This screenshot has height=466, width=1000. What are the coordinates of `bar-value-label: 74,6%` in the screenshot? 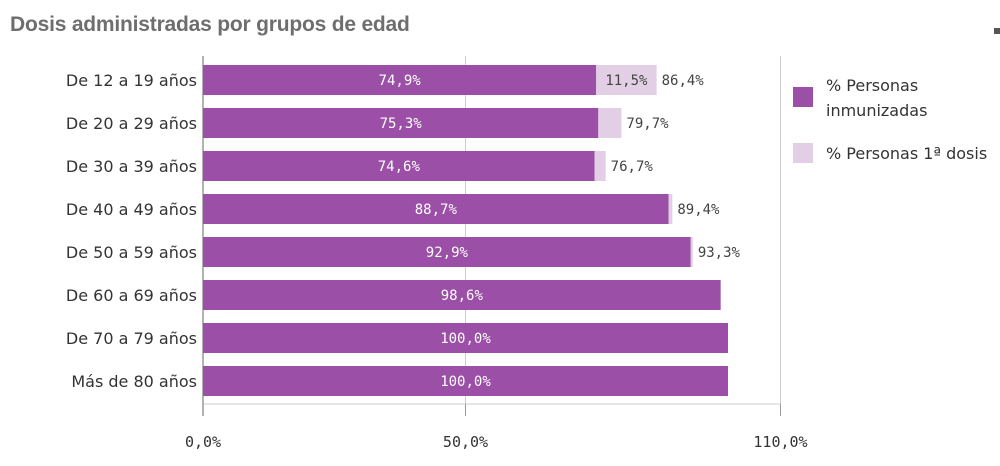 It's located at (399, 167).